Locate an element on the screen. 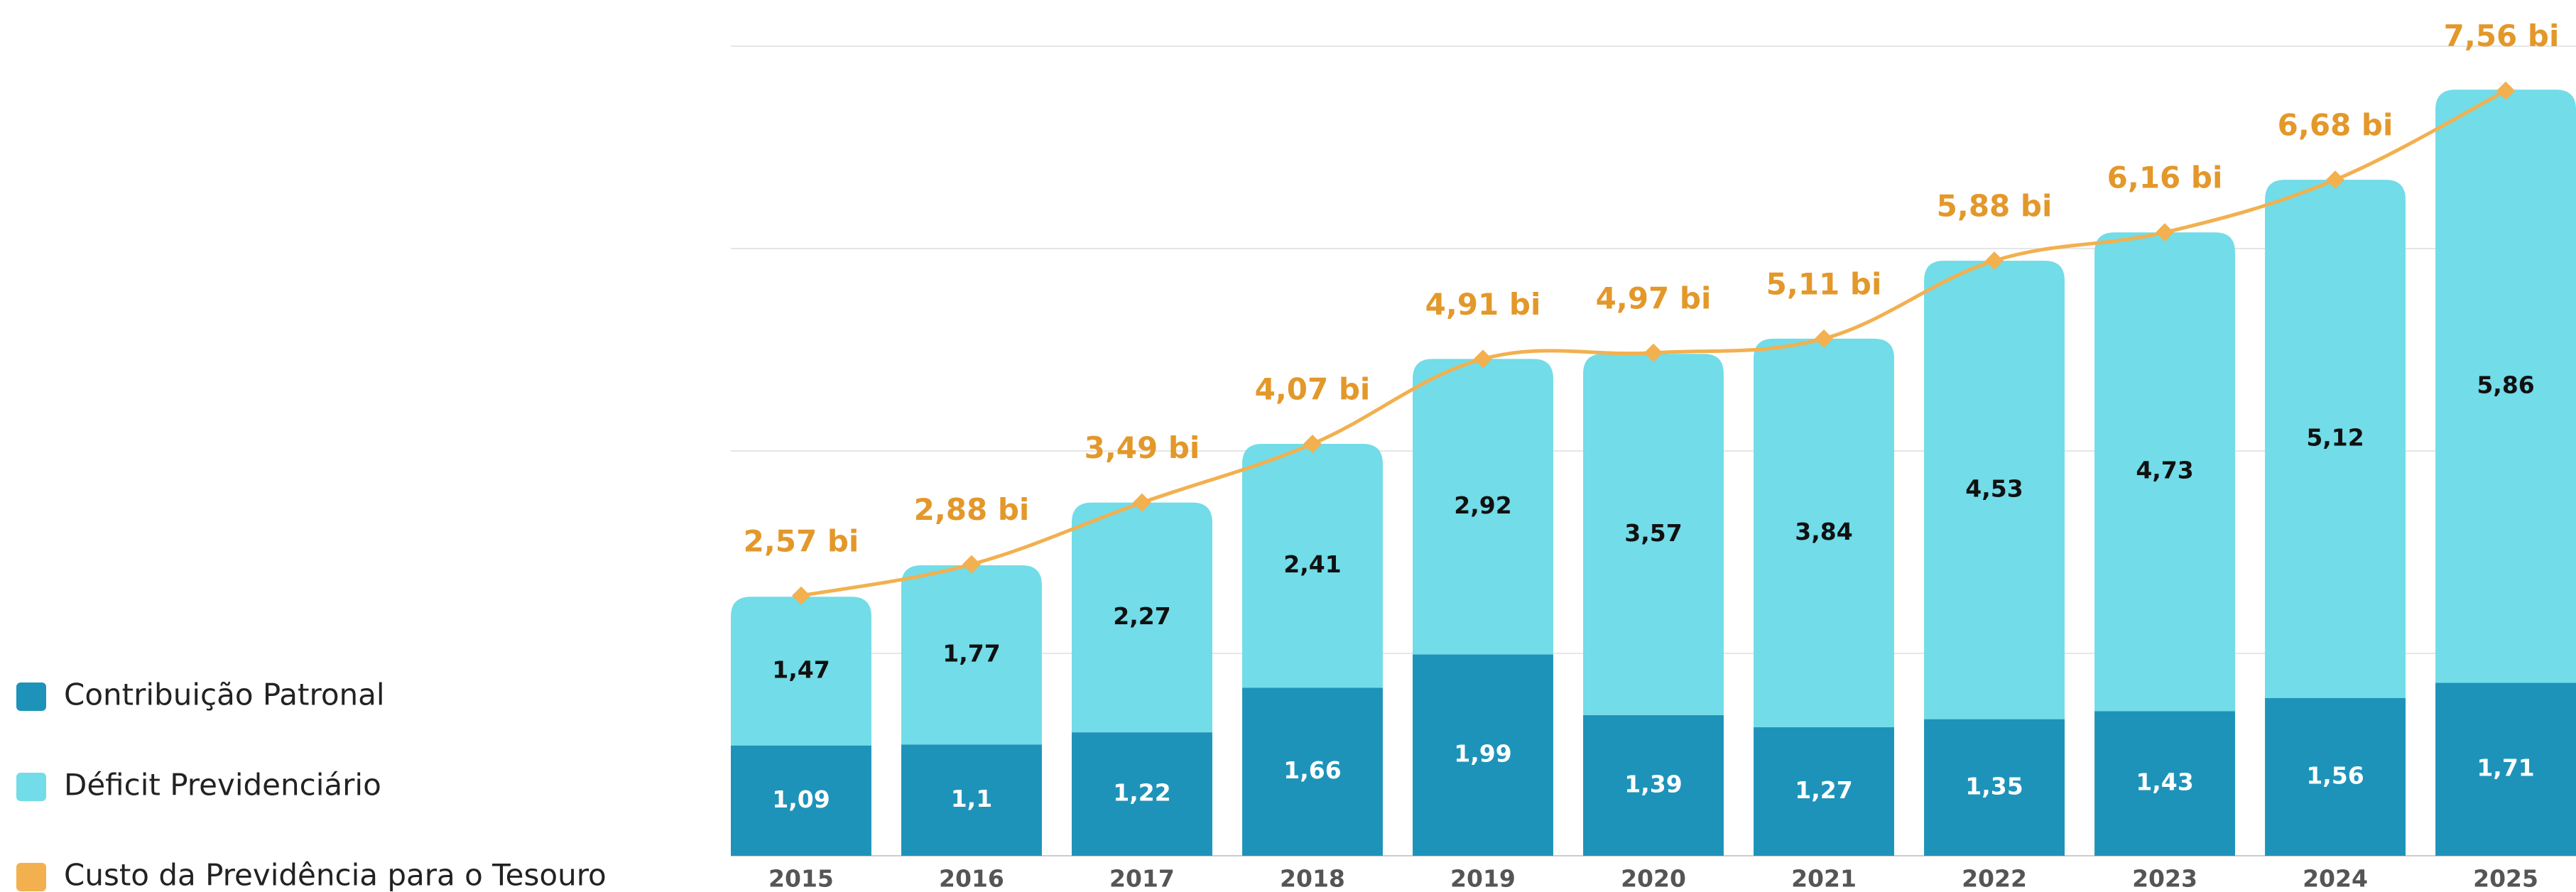  data-label: 2,27 is located at coordinates (1141, 616).